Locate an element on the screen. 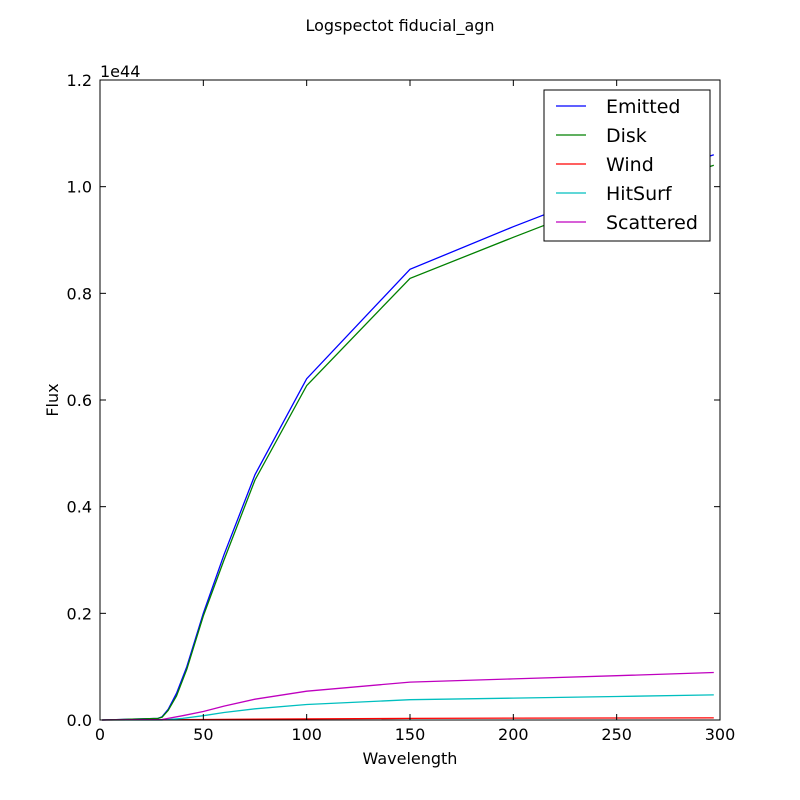  y-tick-label: 0.2 is located at coordinates (79, 613).